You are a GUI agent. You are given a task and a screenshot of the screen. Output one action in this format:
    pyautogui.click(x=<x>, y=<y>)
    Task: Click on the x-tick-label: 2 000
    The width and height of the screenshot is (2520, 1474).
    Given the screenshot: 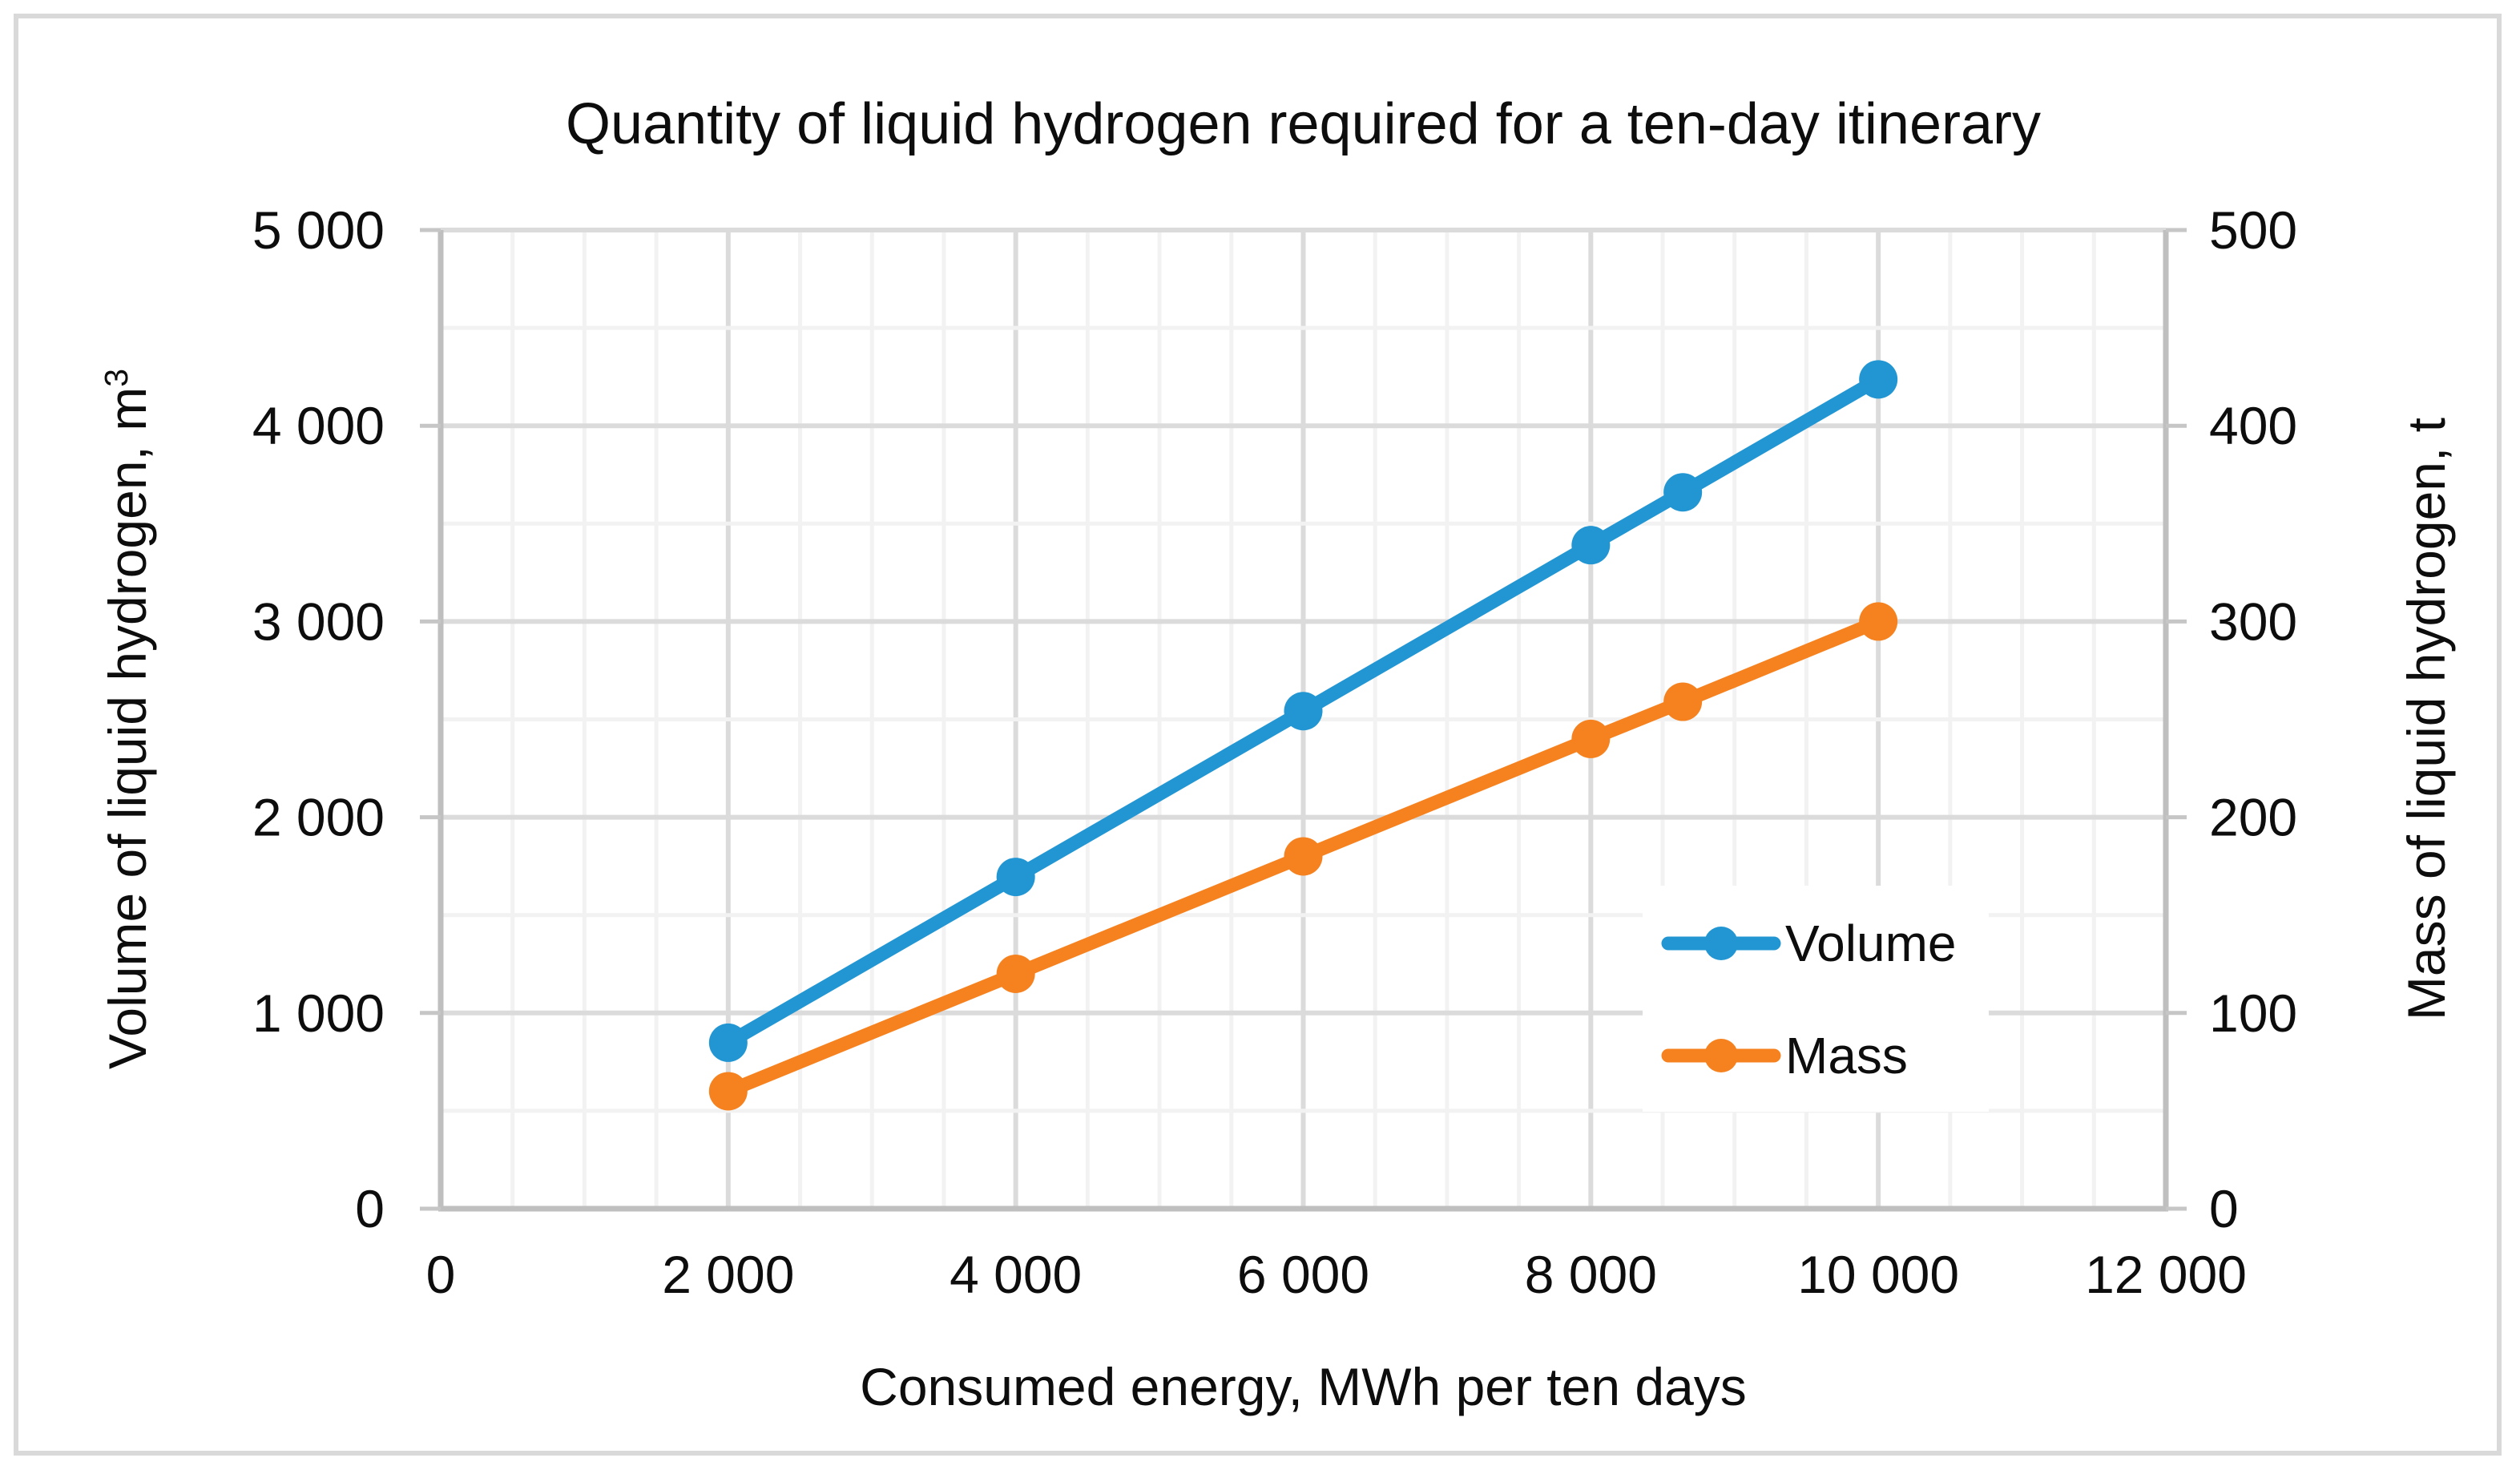 What is the action you would take?
    pyautogui.click(x=728, y=1274)
    